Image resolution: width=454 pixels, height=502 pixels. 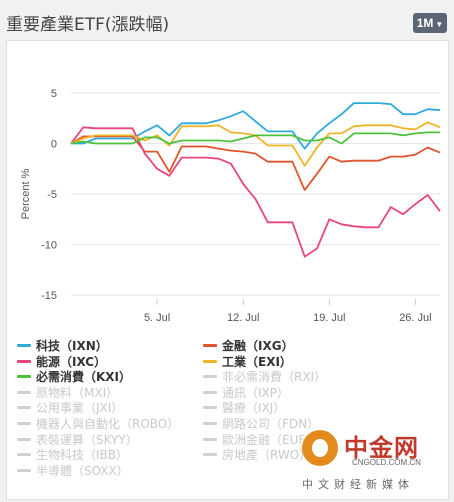 What do you see at coordinates (425, 23) in the screenshot?
I see `period-label: 1M` at bounding box center [425, 23].